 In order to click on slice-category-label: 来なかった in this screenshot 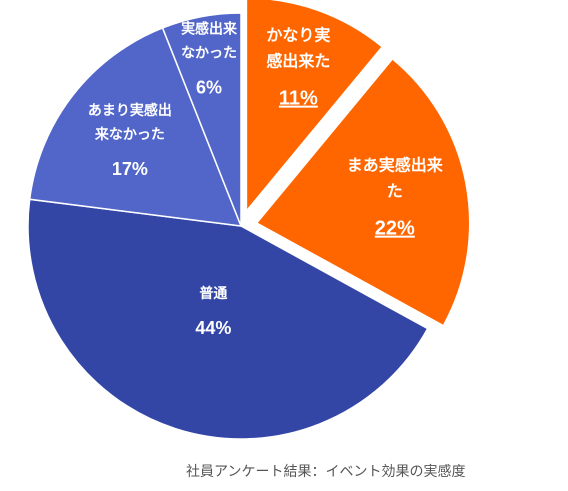, I will do `click(129, 135)`.